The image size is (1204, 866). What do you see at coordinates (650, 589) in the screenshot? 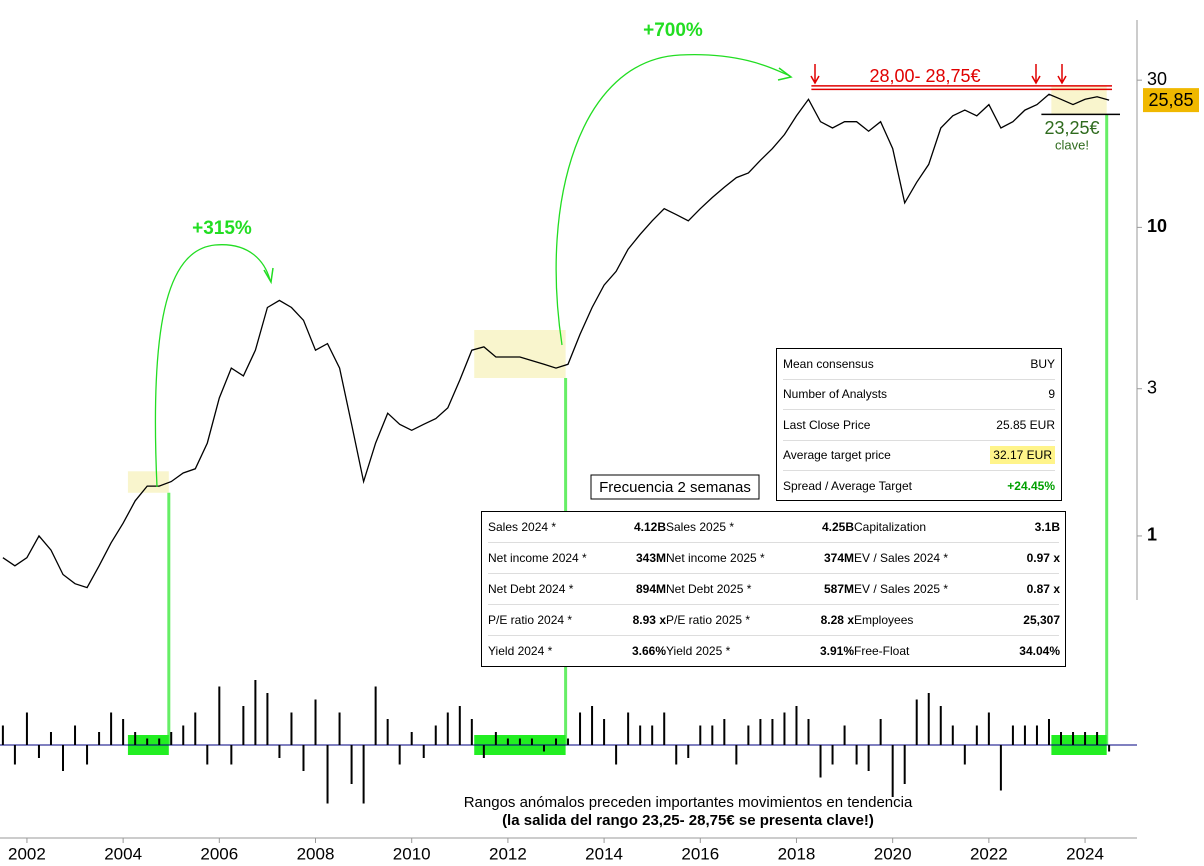
I see `cell-text: 894M` at bounding box center [650, 589].